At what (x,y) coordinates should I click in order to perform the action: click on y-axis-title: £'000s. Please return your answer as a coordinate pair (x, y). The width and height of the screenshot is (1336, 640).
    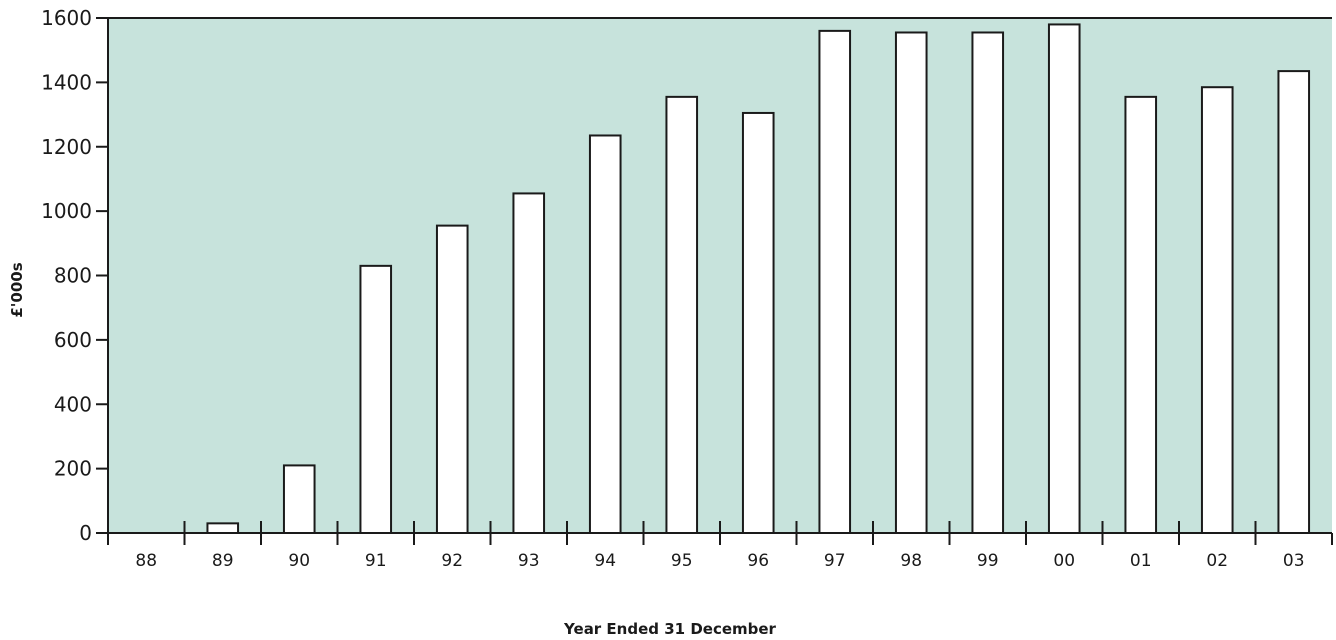
    Looking at the image, I should click on (17, 289).